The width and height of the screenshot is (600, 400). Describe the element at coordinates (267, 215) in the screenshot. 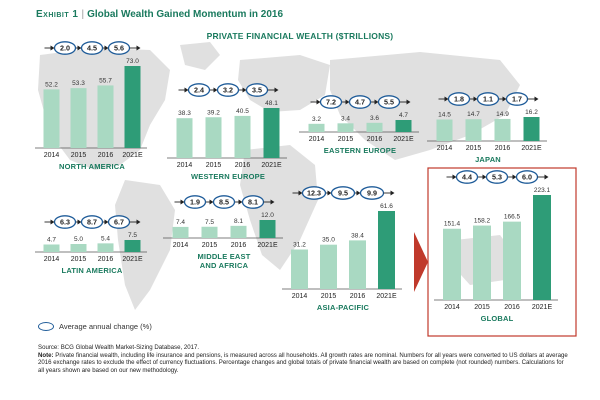

I see `data-label: 12.0` at that location.